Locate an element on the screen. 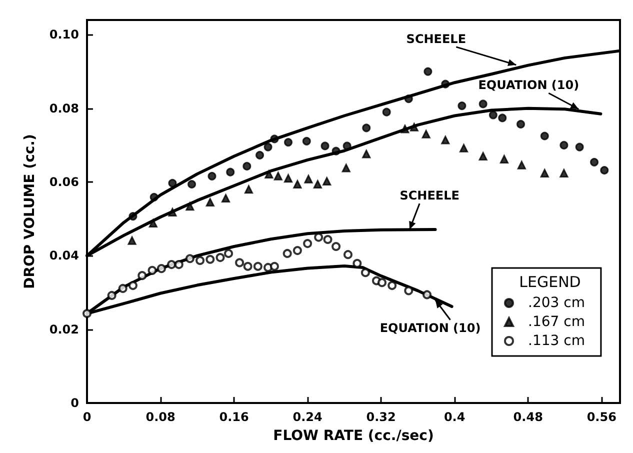  x-tick-label: 0.48 is located at coordinates (528, 417).